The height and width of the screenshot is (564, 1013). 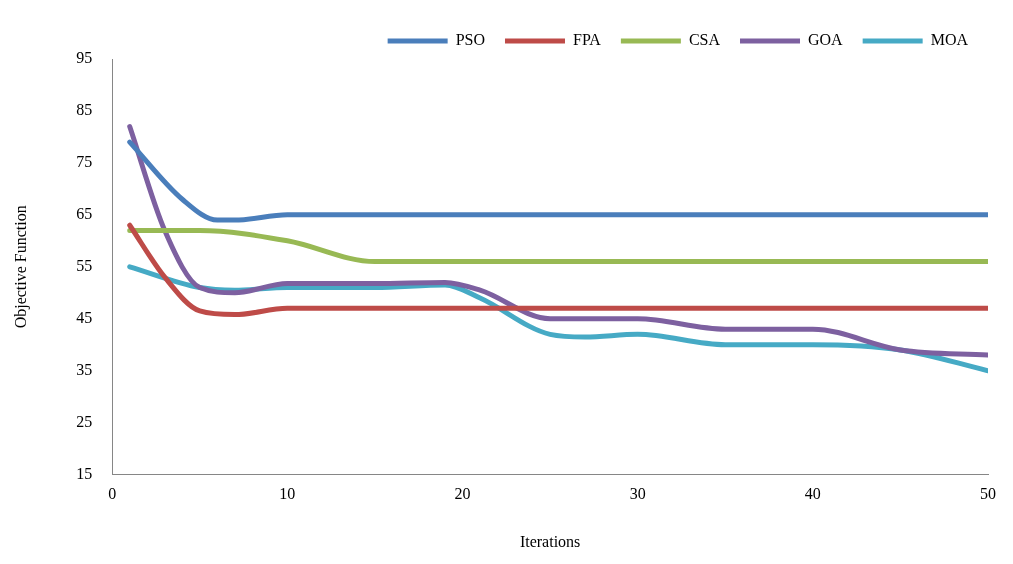 I want to click on legend-label: CSA, so click(x=704, y=40).